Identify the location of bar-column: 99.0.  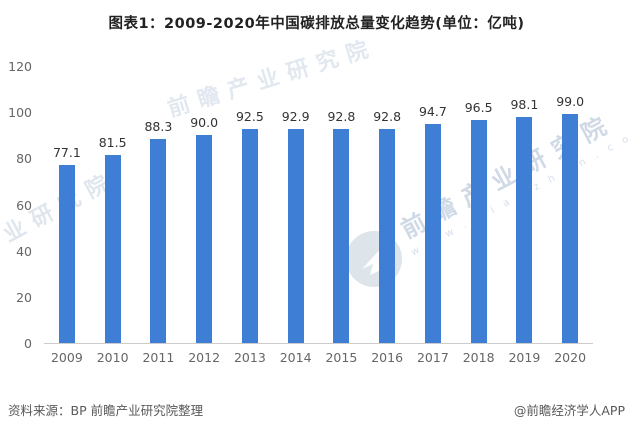
(570, 204).